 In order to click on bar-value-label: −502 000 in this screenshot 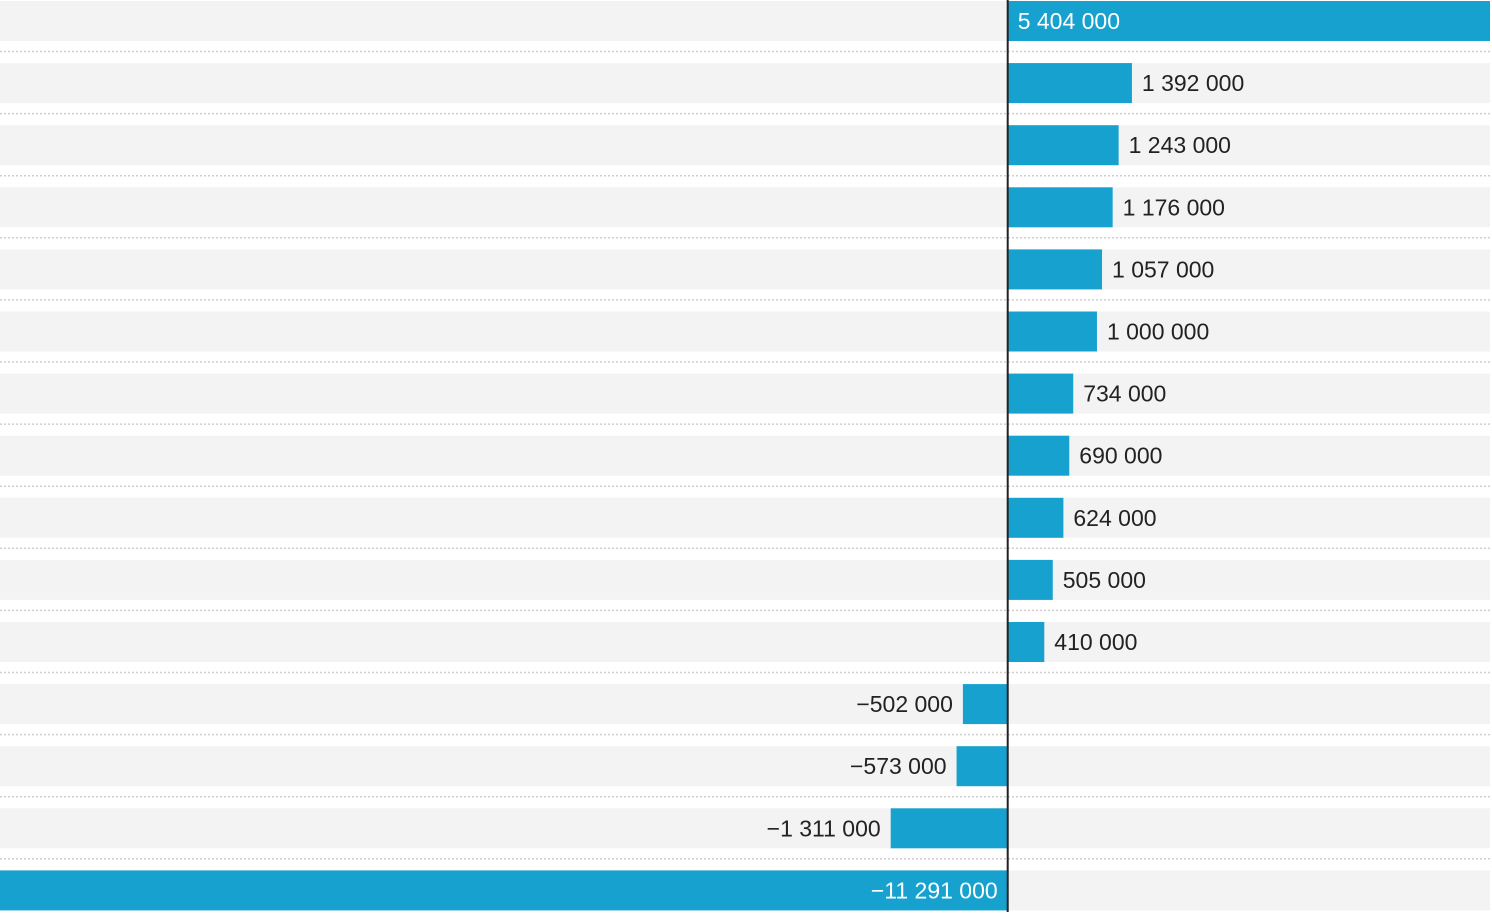, I will do `click(904, 704)`.